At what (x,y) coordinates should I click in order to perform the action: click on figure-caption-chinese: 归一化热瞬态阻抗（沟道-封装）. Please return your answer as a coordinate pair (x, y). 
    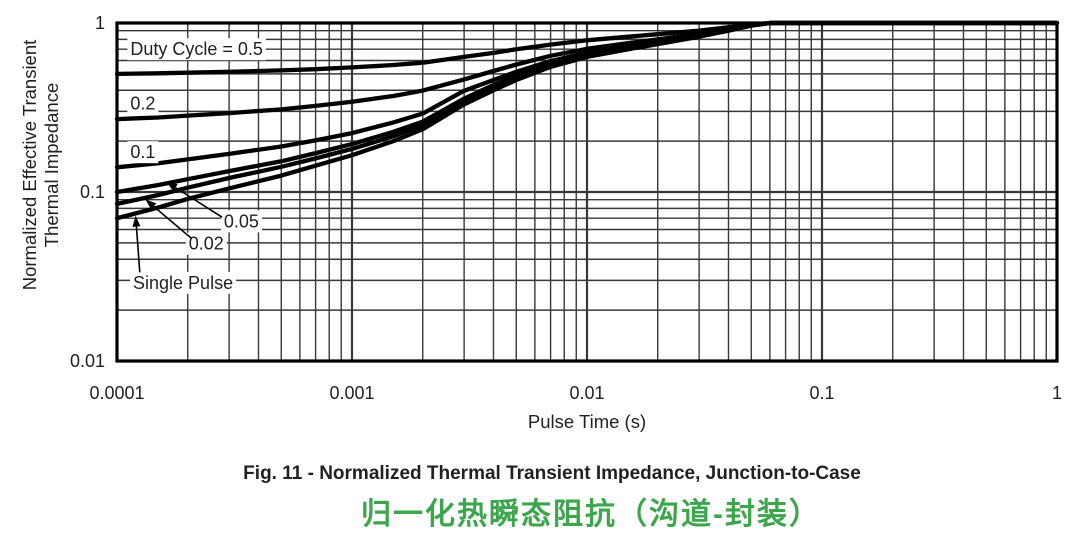
    Looking at the image, I should click on (591, 514).